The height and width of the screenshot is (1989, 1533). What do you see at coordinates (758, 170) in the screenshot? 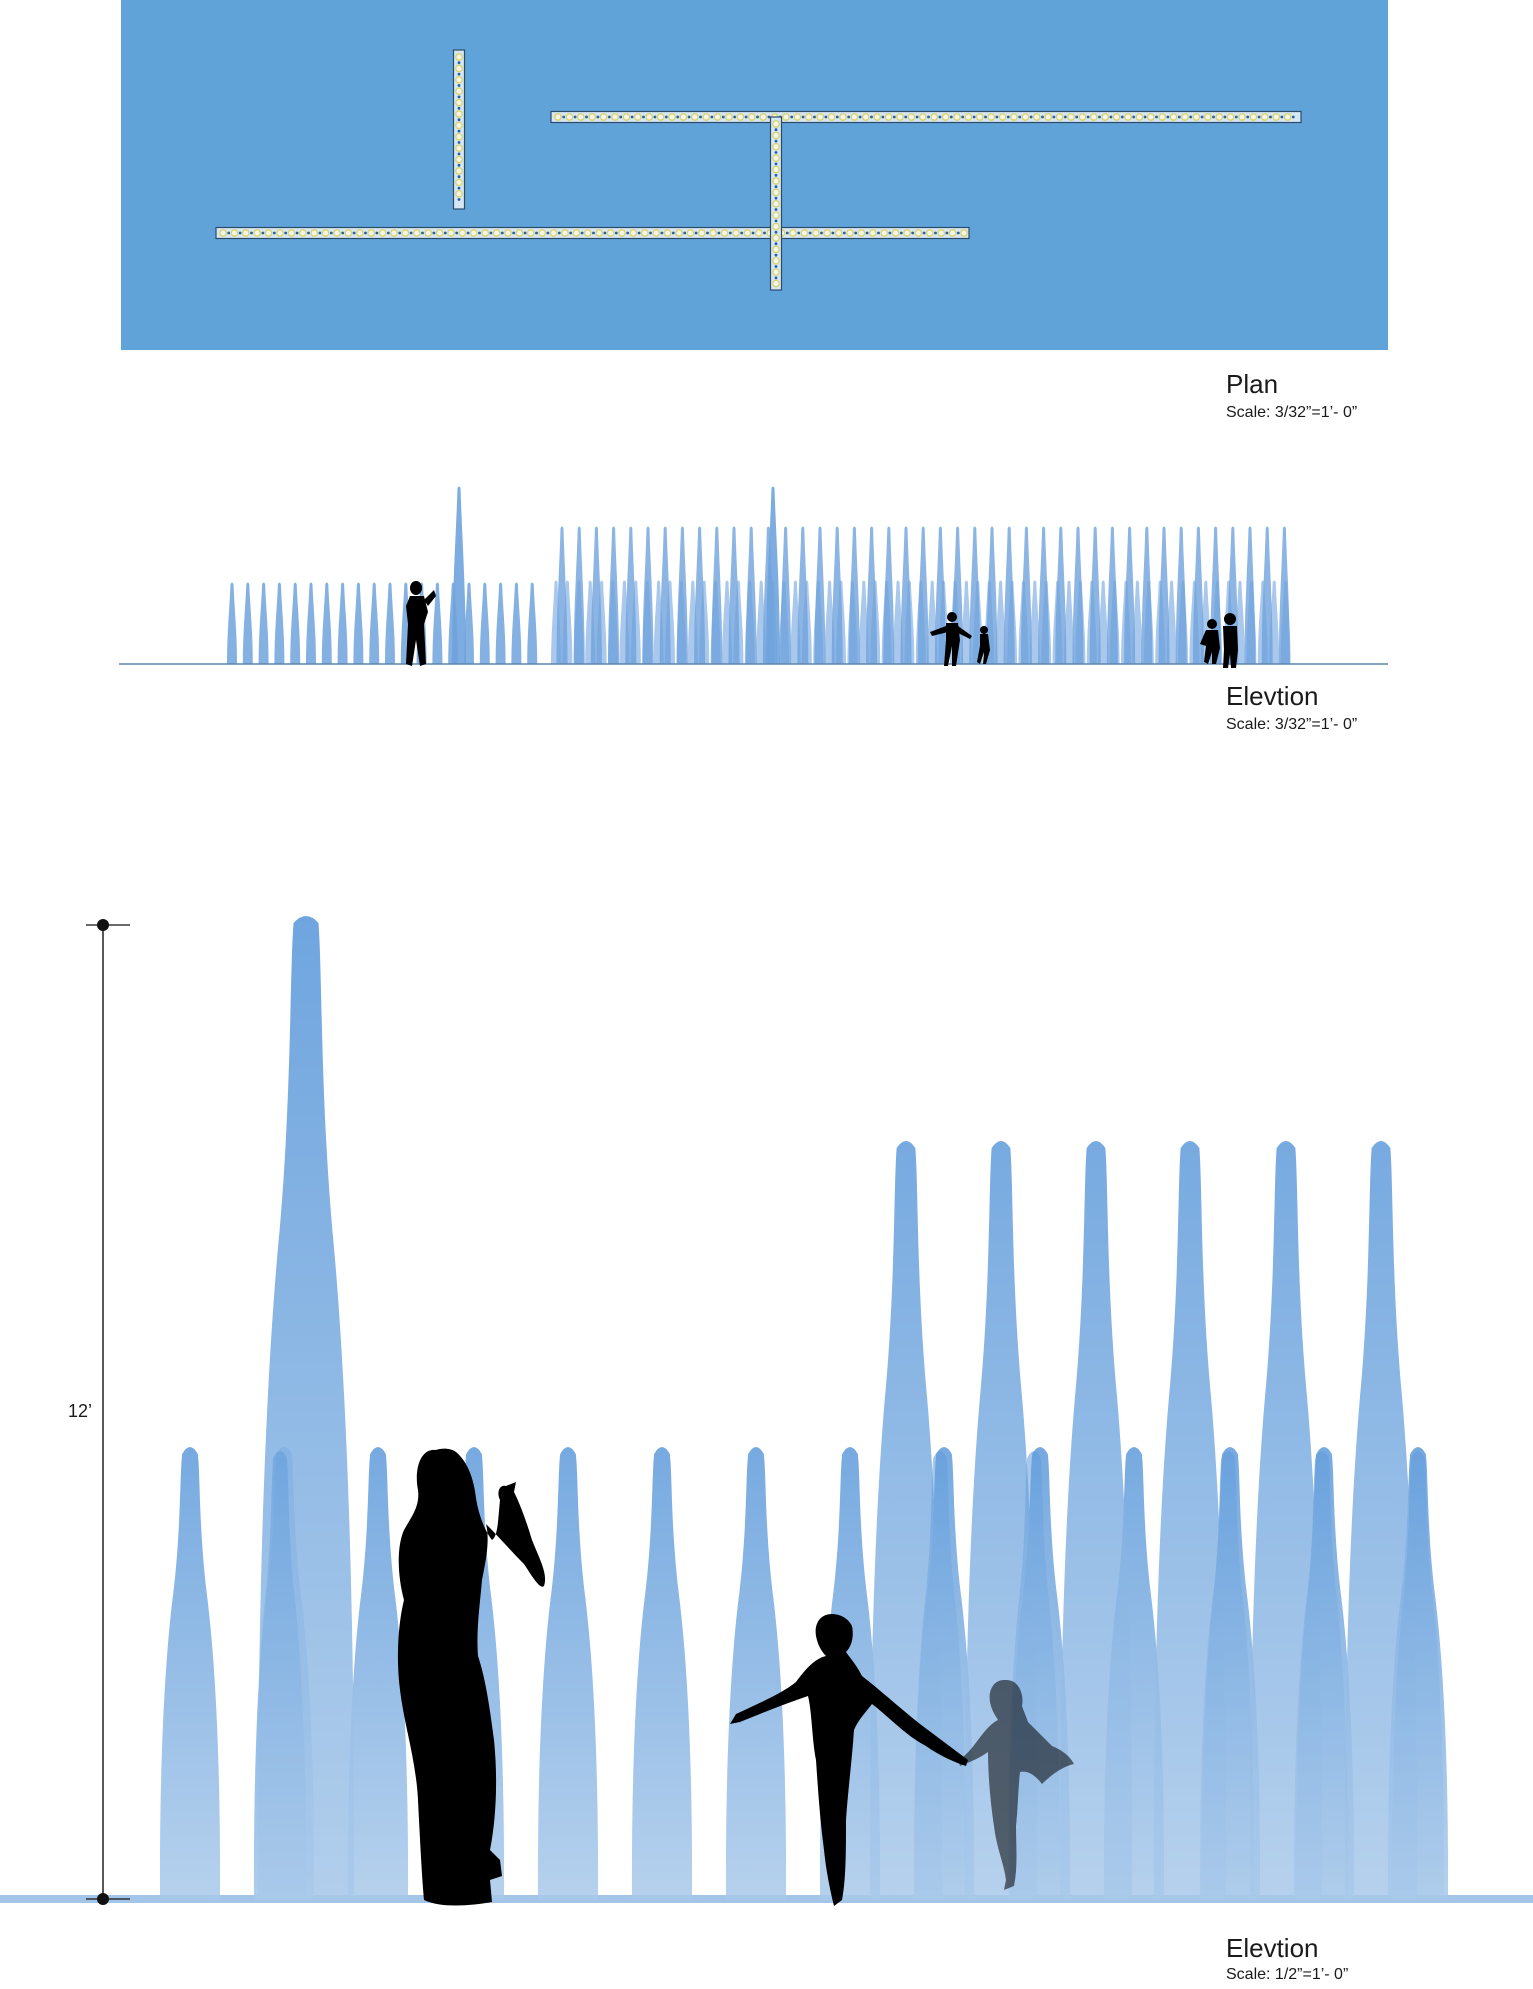
I see `nozzle-strips` at bounding box center [758, 170].